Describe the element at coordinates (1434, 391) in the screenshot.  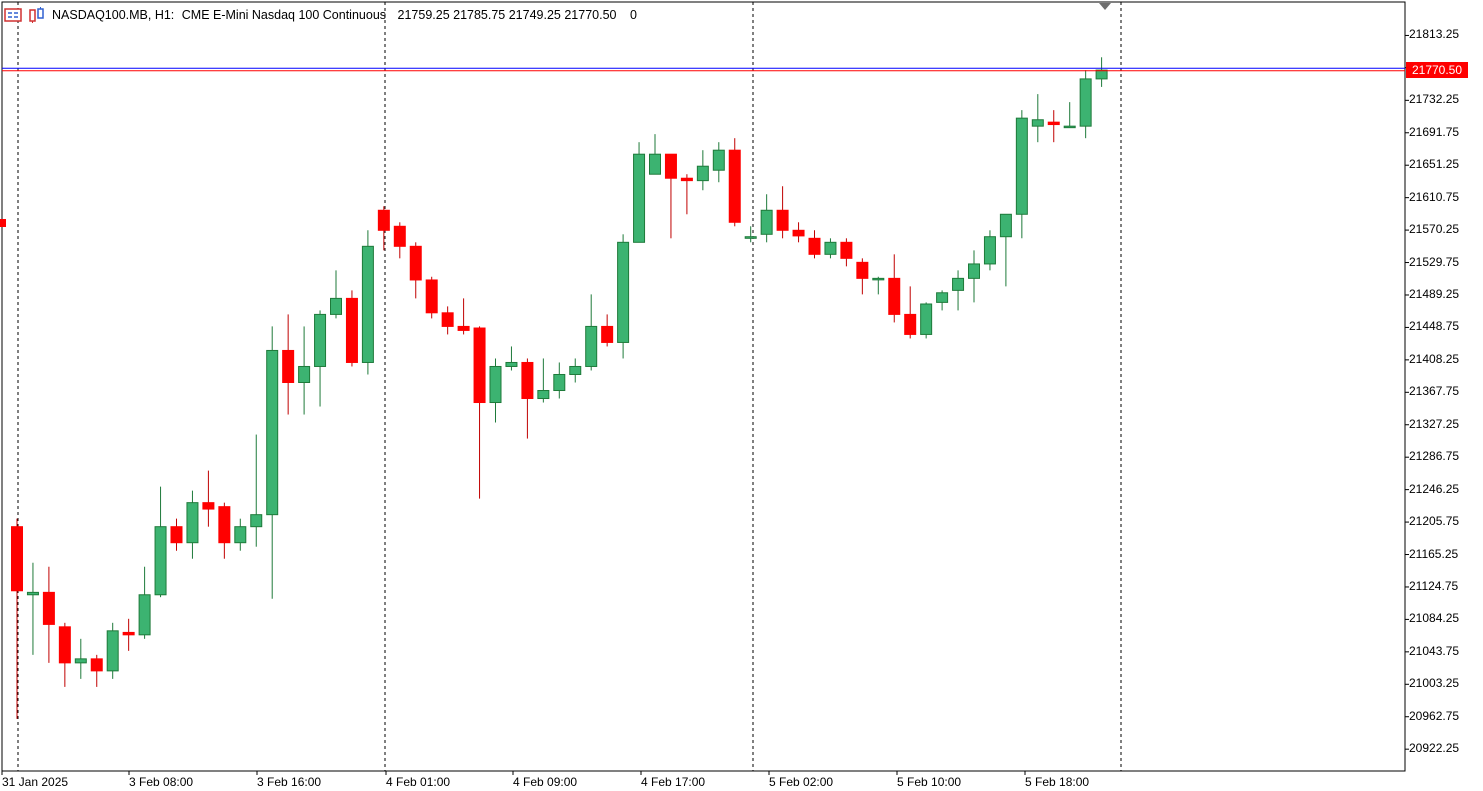
I see `price-axis-label: 21367.75` at that location.